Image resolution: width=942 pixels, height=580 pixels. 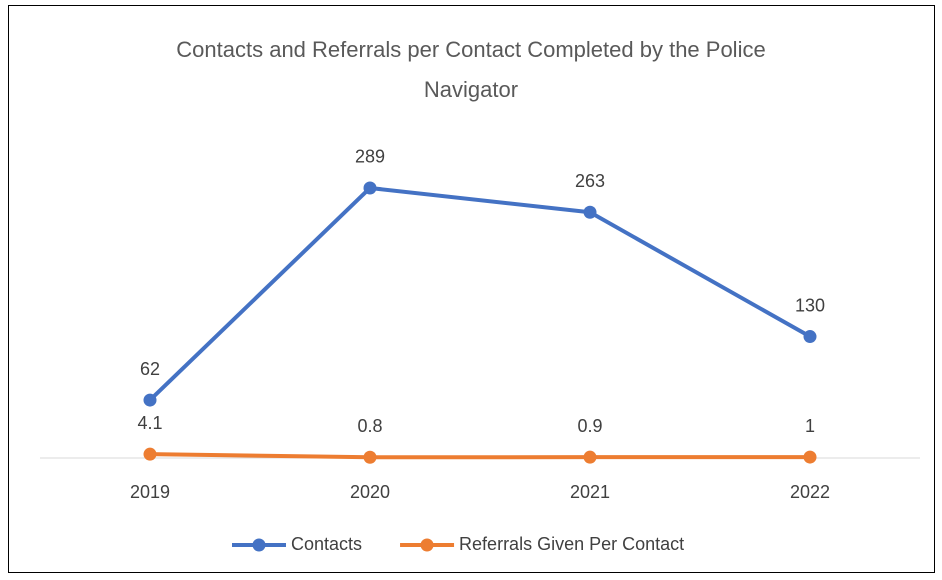 What do you see at coordinates (369, 426) in the screenshot?
I see `data-label: 0.8` at bounding box center [369, 426].